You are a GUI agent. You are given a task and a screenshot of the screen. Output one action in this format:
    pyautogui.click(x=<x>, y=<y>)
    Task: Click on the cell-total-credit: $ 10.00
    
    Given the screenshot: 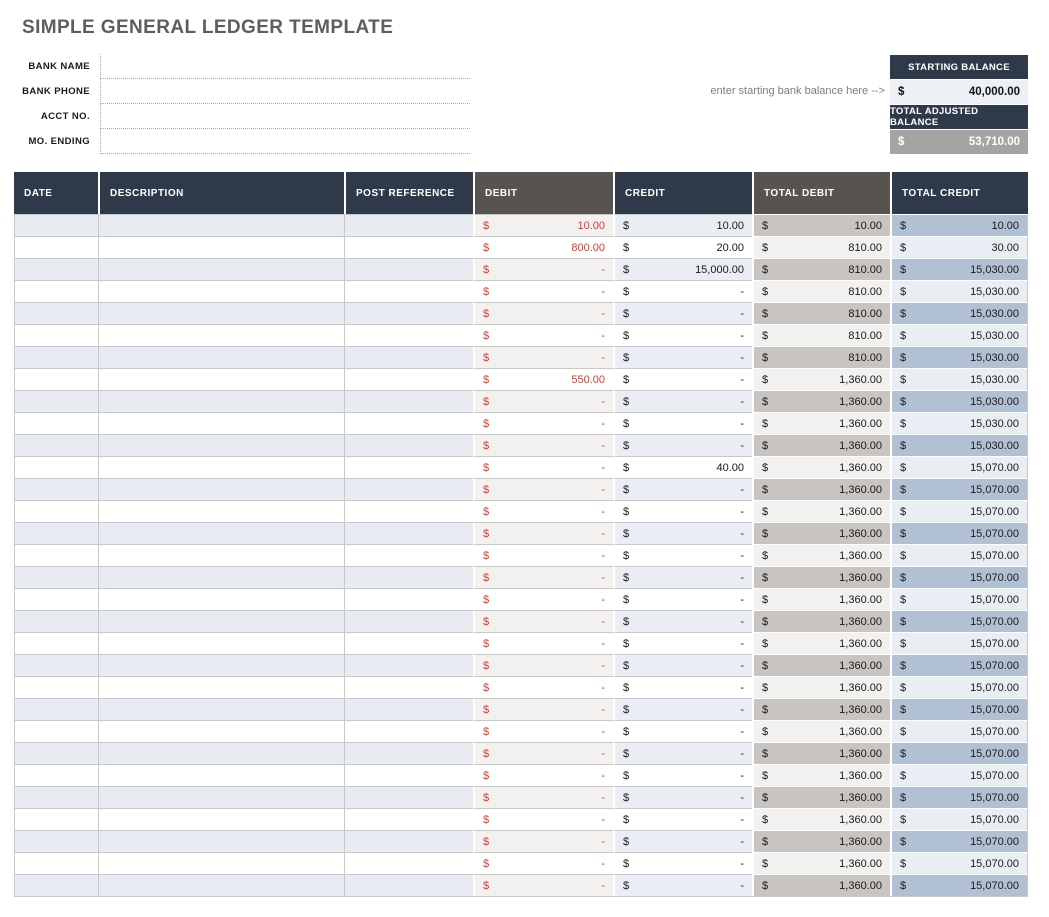 What is the action you would take?
    pyautogui.click(x=959, y=225)
    